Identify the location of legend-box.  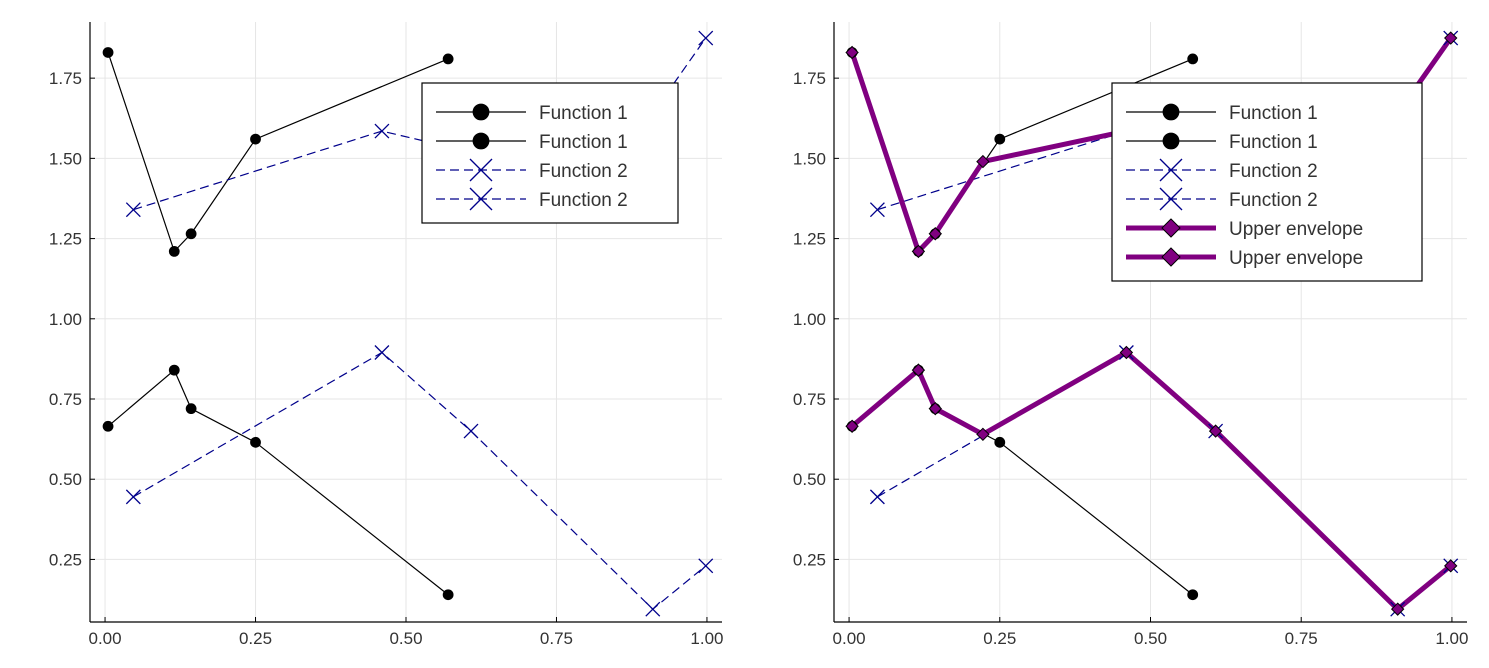
(550, 153).